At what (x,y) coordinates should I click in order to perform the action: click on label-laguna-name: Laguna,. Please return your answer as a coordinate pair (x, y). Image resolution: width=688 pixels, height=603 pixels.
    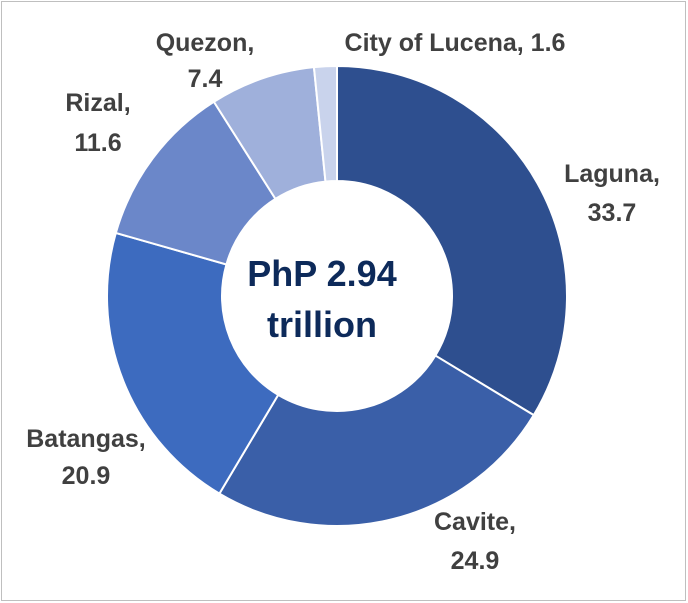
    Looking at the image, I should click on (612, 174).